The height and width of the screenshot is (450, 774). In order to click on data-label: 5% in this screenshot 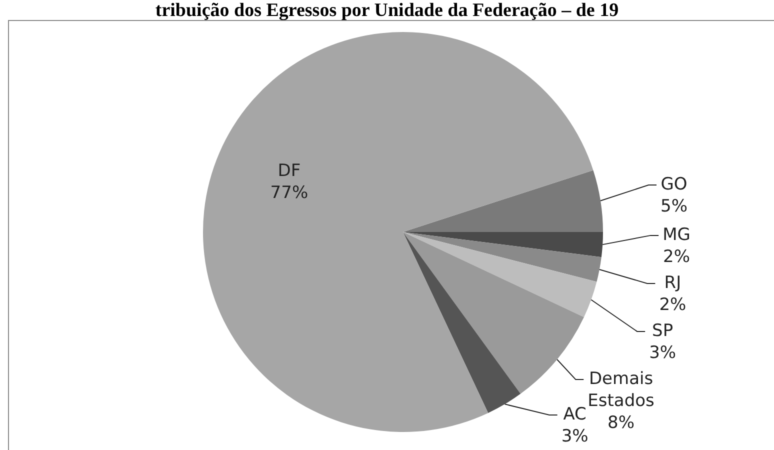, I will do `click(674, 206)`.